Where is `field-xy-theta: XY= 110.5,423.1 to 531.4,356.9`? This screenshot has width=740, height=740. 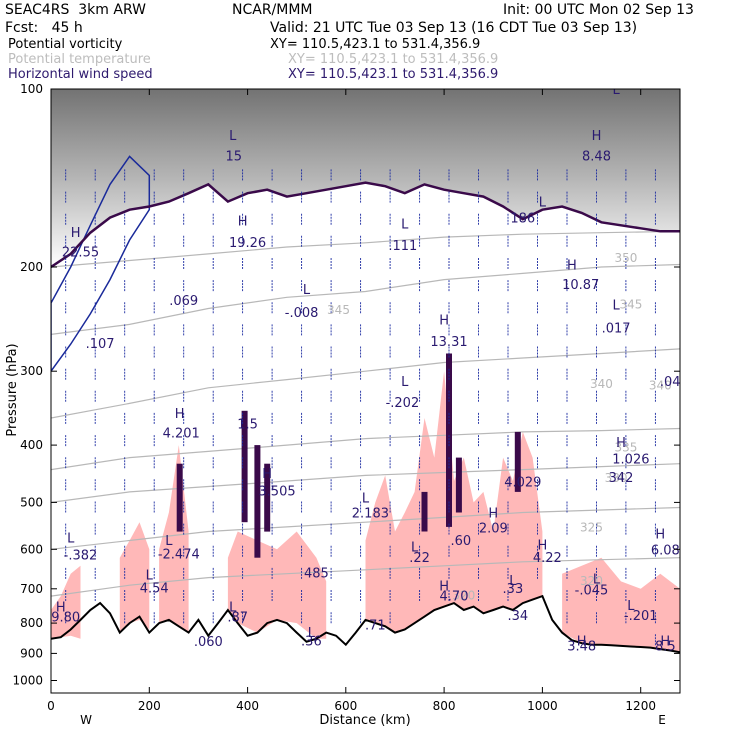 field-xy-theta: XY= 110.5,423.1 to 531.4,356.9 is located at coordinates (393, 59).